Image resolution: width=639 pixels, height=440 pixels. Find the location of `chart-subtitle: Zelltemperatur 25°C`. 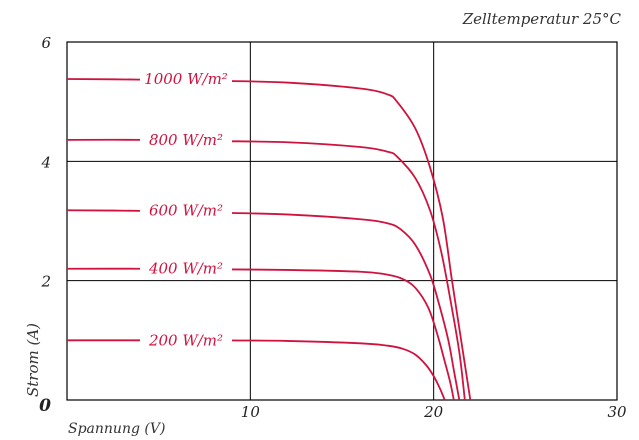

chart-subtitle: Zelltemperatur 25°C is located at coordinates (542, 19).